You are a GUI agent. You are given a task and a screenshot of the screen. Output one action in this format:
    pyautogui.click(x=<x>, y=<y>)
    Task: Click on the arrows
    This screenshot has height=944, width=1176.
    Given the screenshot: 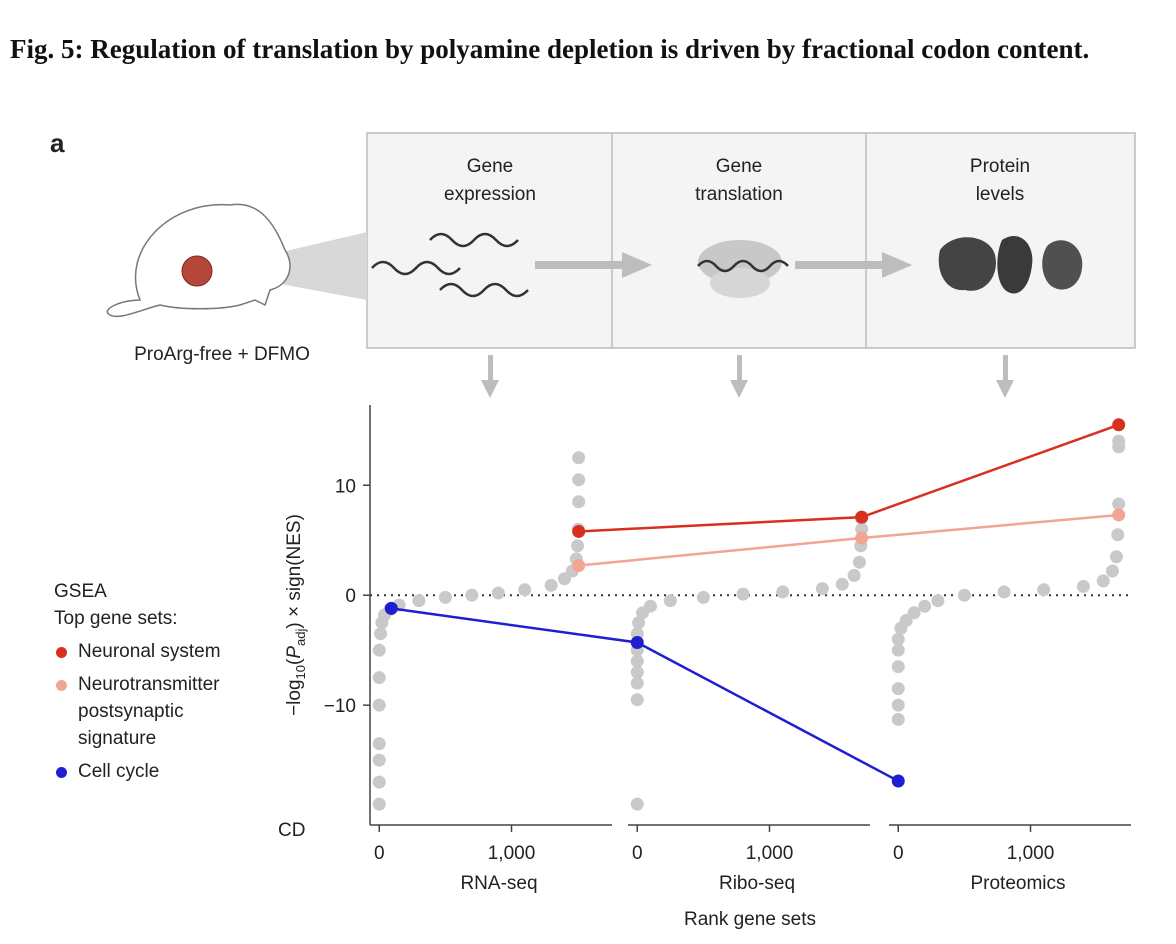 What is the action you would take?
    pyautogui.click(x=747, y=325)
    